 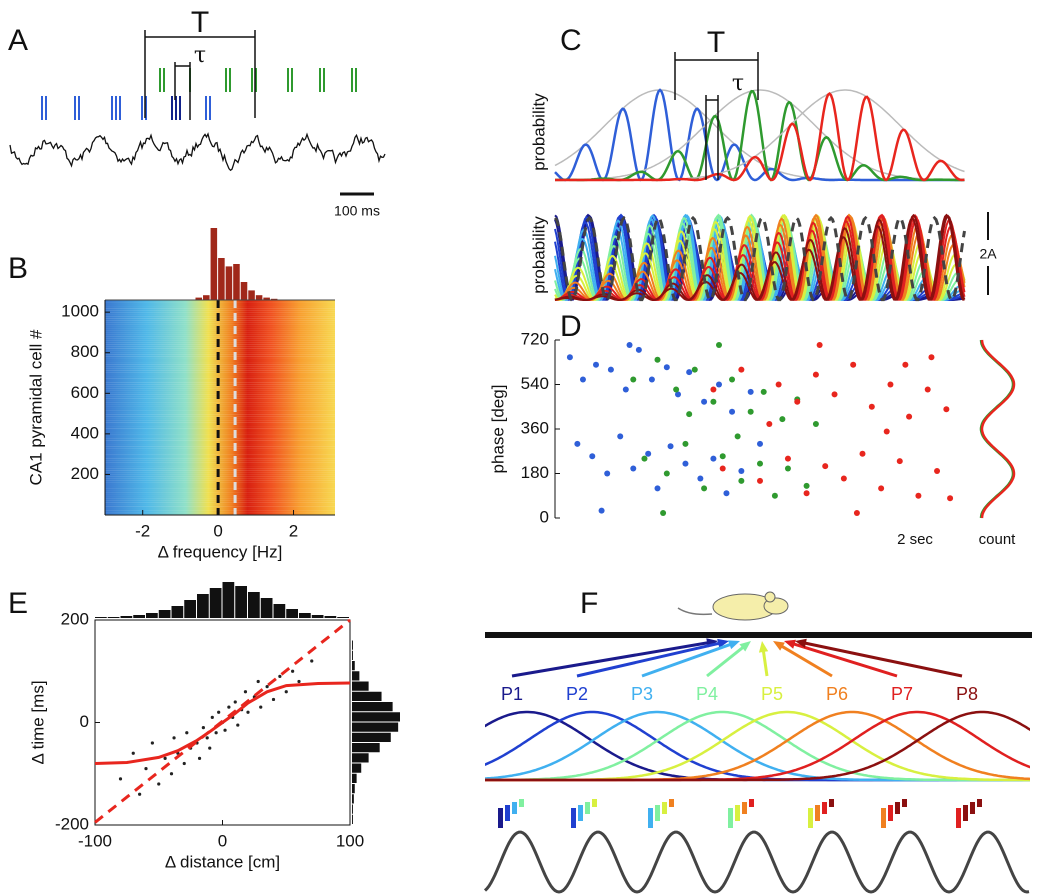 What do you see at coordinates (85, 432) in the screenshot?
I see `y-tick-label: 400` at bounding box center [85, 432].